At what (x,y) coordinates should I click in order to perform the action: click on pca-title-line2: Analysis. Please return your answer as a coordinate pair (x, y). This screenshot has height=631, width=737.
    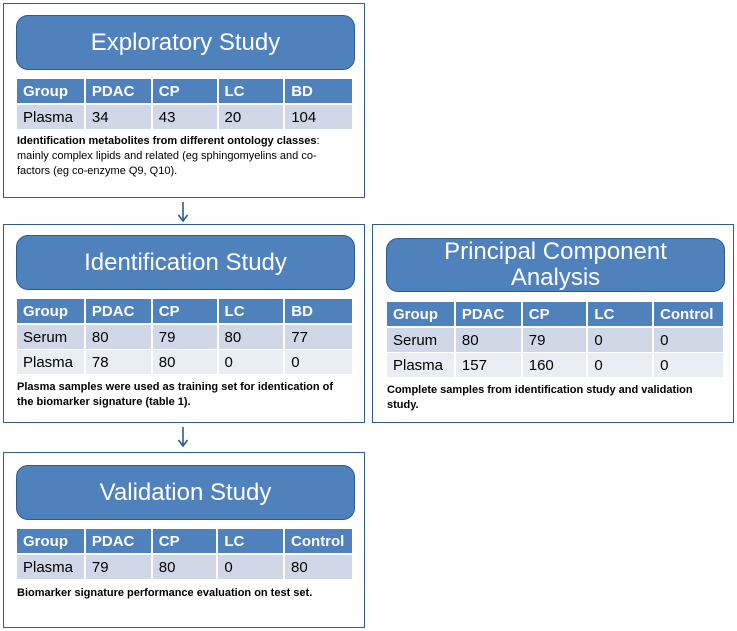
    Looking at the image, I should click on (555, 277).